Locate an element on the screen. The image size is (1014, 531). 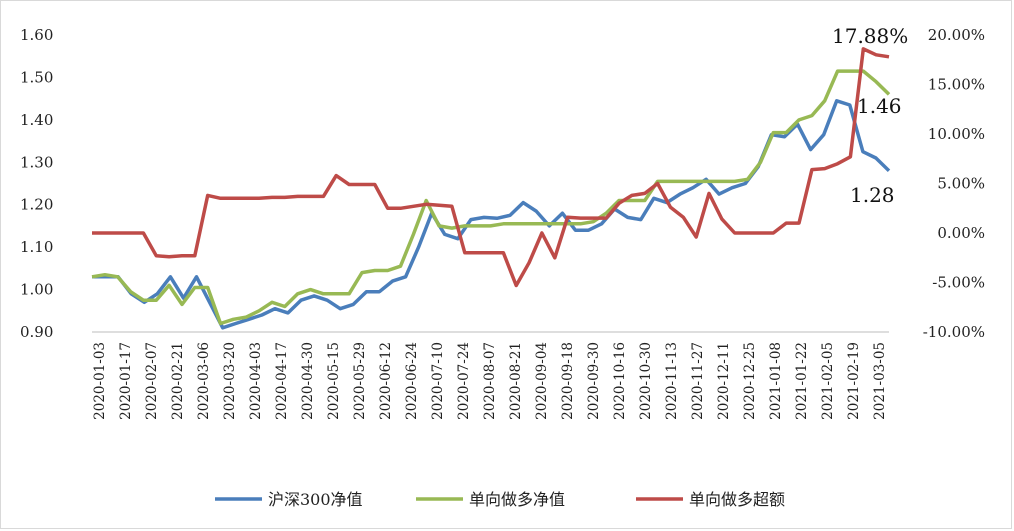
legend-item-long-excess: 单向做多超额 is located at coordinates (710, 499).